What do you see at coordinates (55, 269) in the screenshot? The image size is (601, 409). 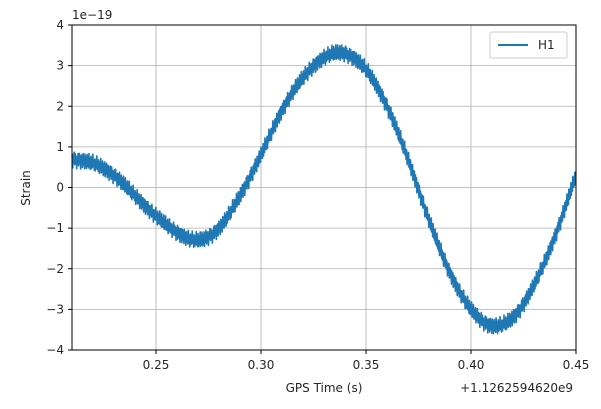 I see `y-tick-label: −2` at bounding box center [55, 269].